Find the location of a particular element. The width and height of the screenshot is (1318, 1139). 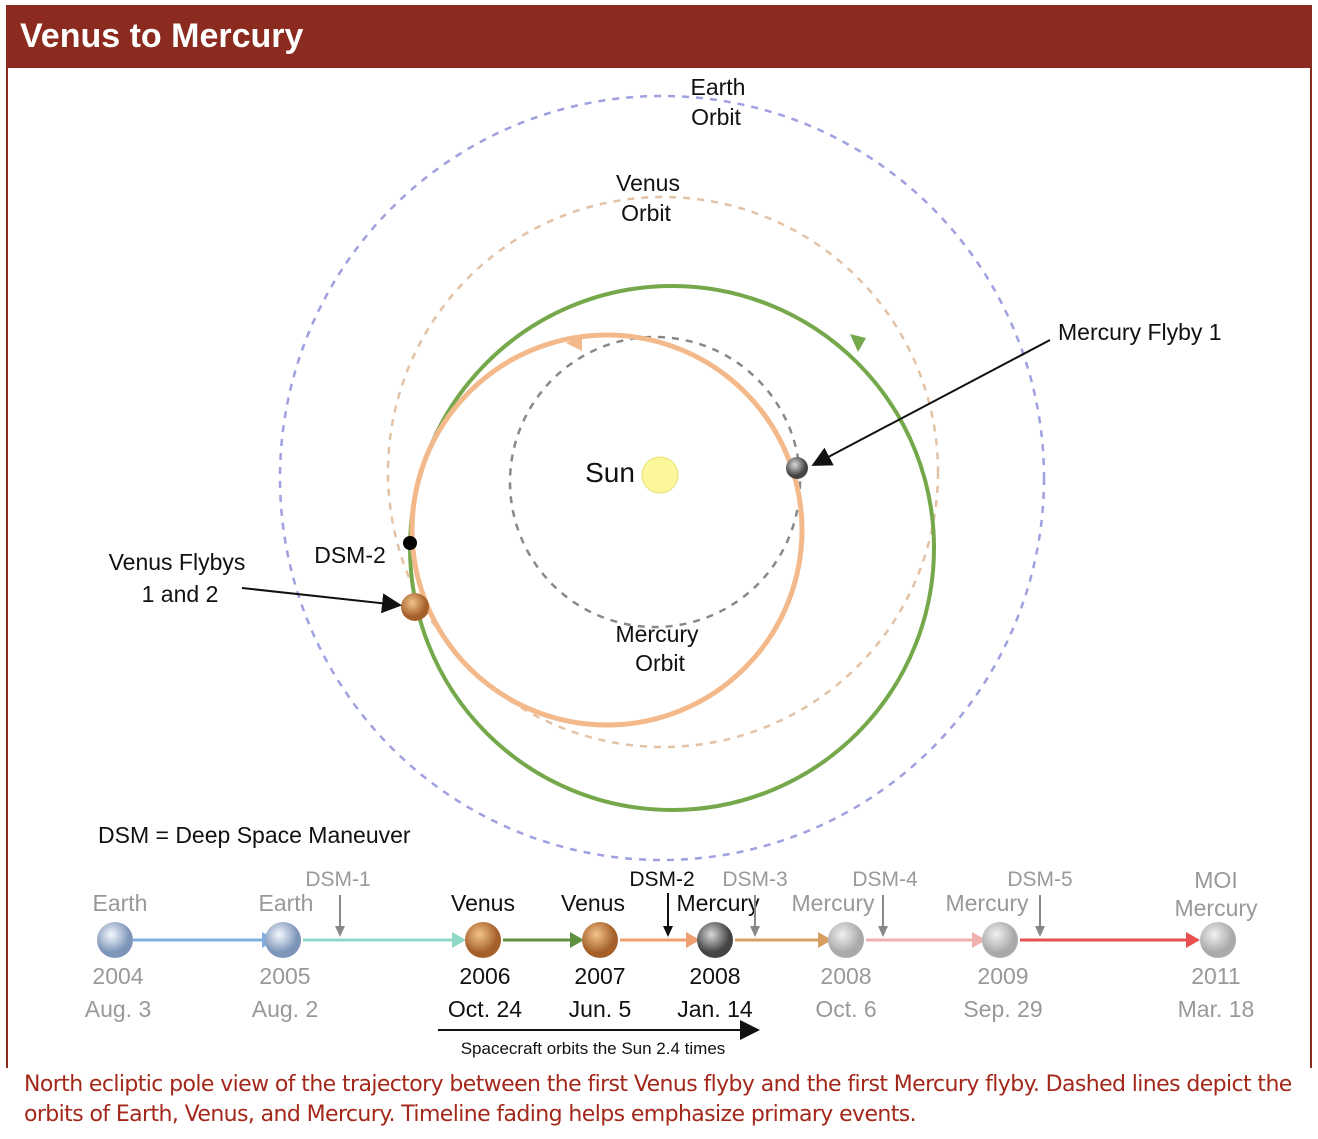

maneuver-label: DSM-3 is located at coordinates (754, 879).